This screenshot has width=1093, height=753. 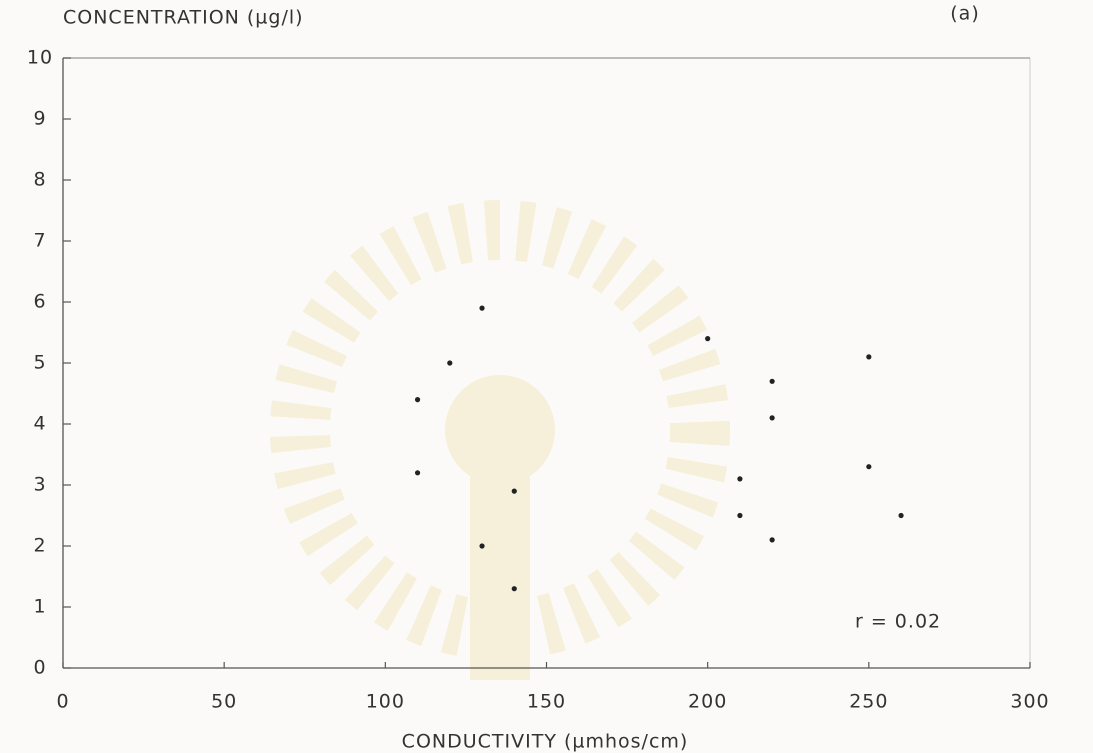 What do you see at coordinates (39, 668) in the screenshot?
I see `y-tick-label: 0` at bounding box center [39, 668].